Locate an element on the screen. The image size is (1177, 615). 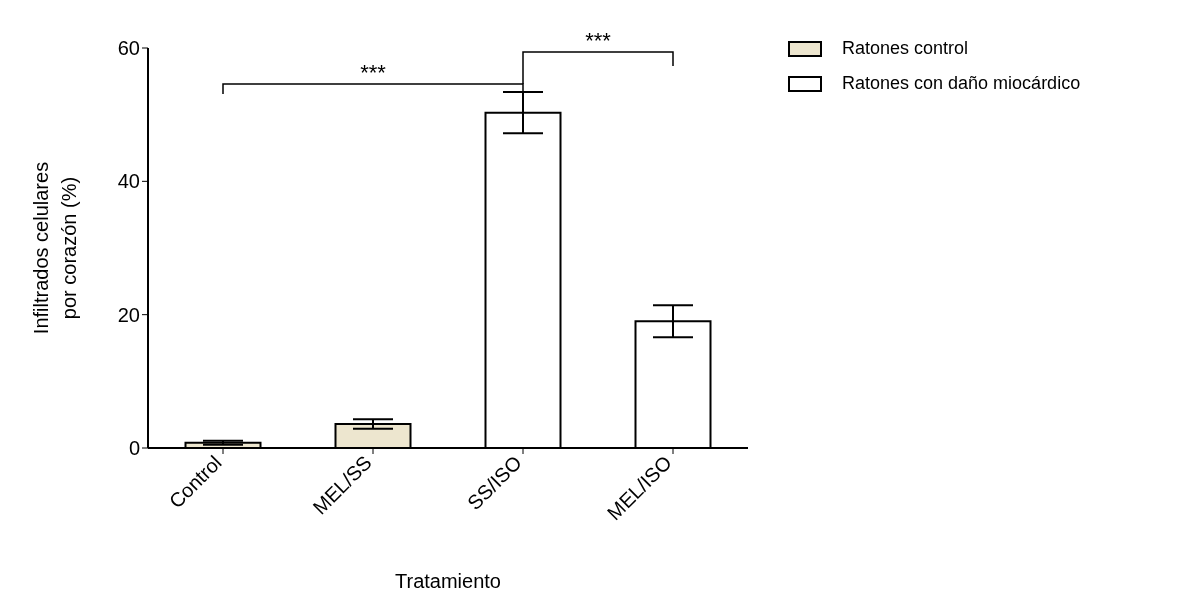
legend-label: Ratones con daño miocárdico is located at coordinates (961, 83).